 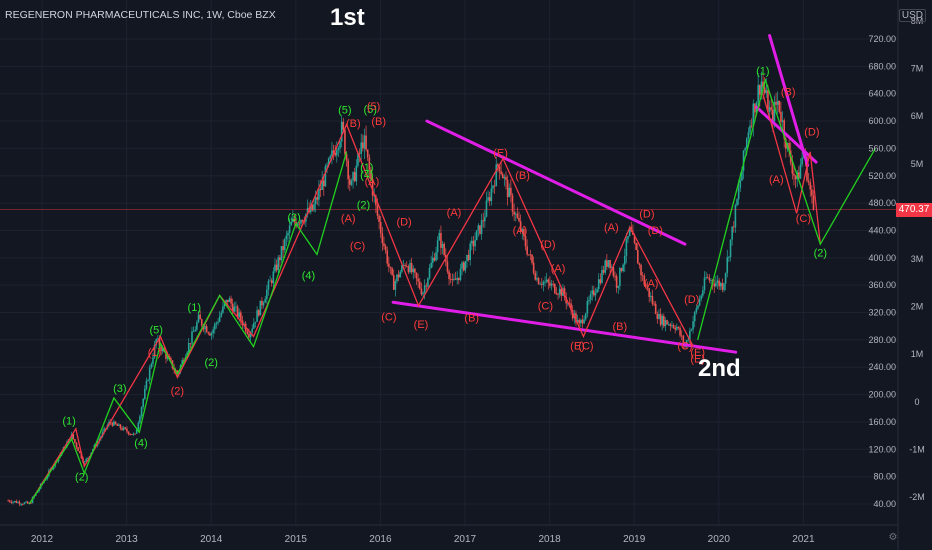 I want to click on volume-tick-label: 2M, so click(x=917, y=307).